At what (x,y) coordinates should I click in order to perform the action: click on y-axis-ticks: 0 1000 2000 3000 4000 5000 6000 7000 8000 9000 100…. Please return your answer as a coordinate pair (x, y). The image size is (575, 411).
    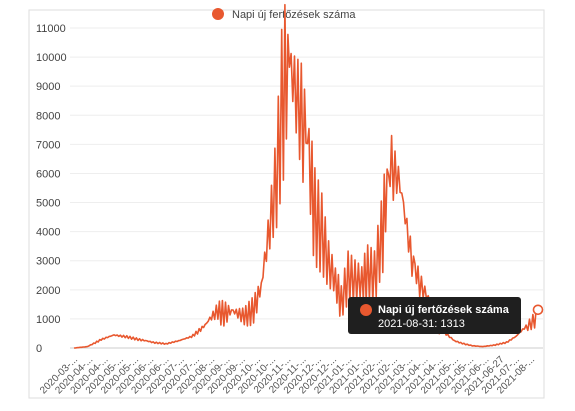
    Looking at the image, I should click on (51, 189).